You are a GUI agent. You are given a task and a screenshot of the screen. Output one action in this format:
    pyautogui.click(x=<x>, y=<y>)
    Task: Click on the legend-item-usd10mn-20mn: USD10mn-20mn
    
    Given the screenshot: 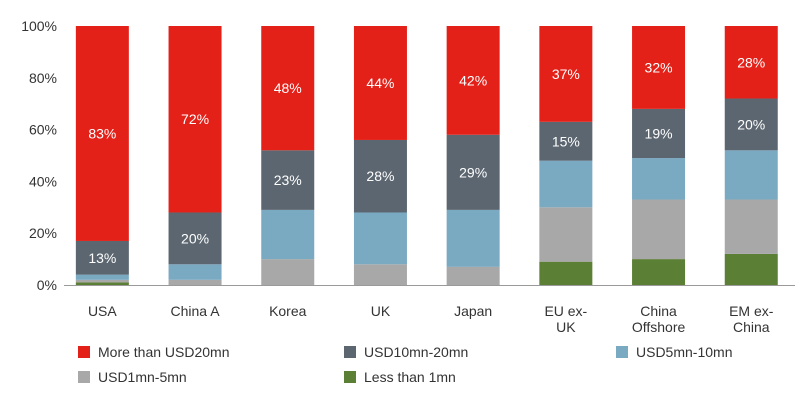 What is the action you would take?
    pyautogui.click(x=406, y=352)
    